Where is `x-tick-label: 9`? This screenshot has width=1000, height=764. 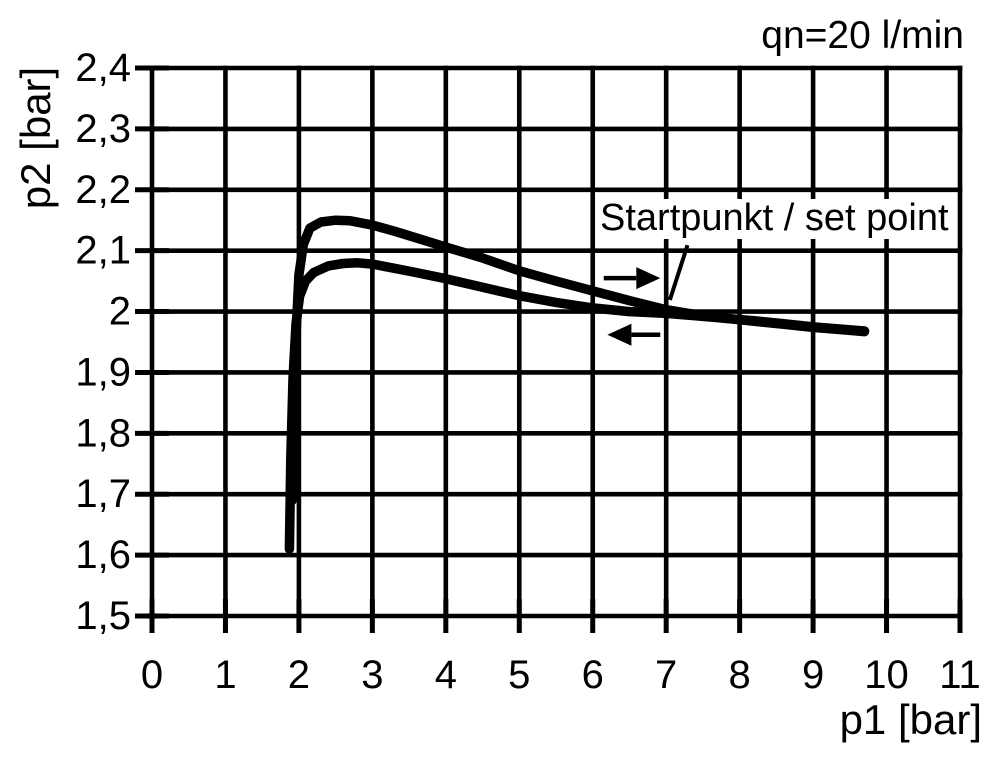 x-tick-label: 9 is located at coordinates (813, 675).